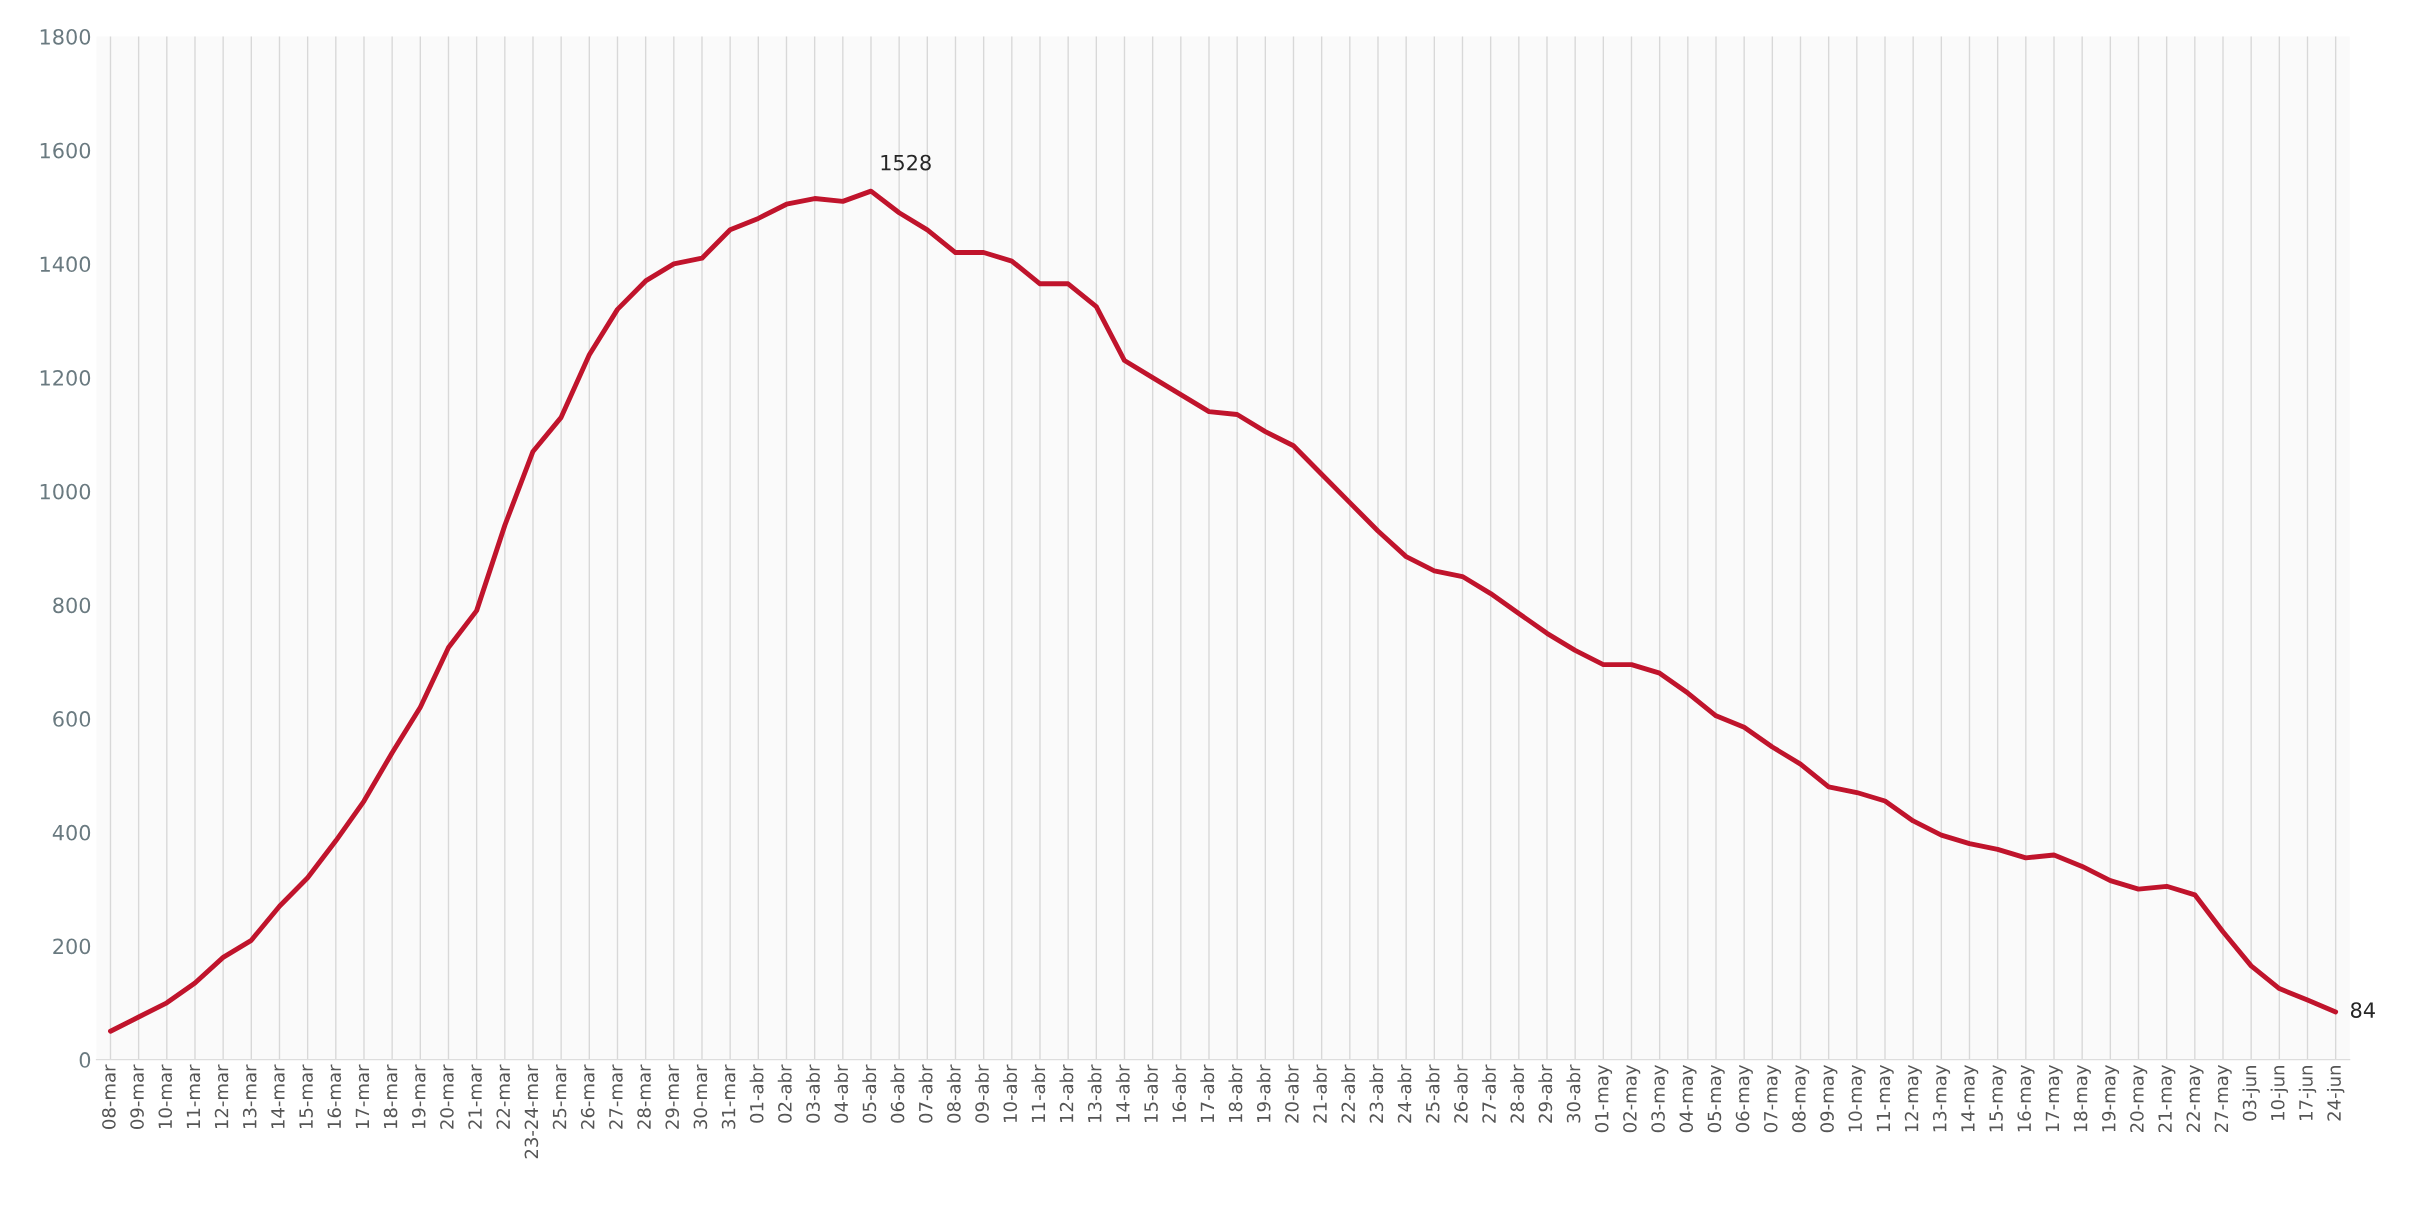  Describe the element at coordinates (72, 605) in the screenshot. I see `y-tick-label: 800` at that location.